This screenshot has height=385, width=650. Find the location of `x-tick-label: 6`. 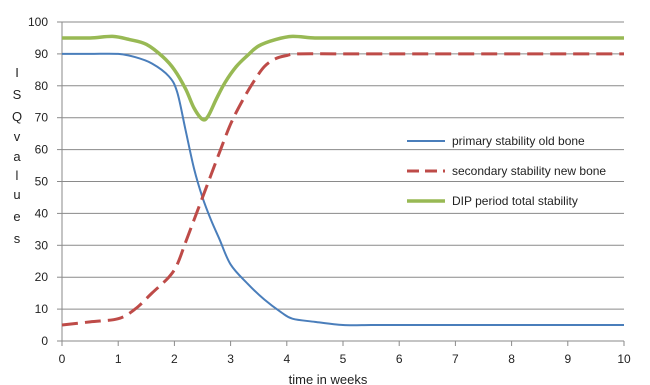

x-tick-label: 6 is located at coordinates (399, 359).